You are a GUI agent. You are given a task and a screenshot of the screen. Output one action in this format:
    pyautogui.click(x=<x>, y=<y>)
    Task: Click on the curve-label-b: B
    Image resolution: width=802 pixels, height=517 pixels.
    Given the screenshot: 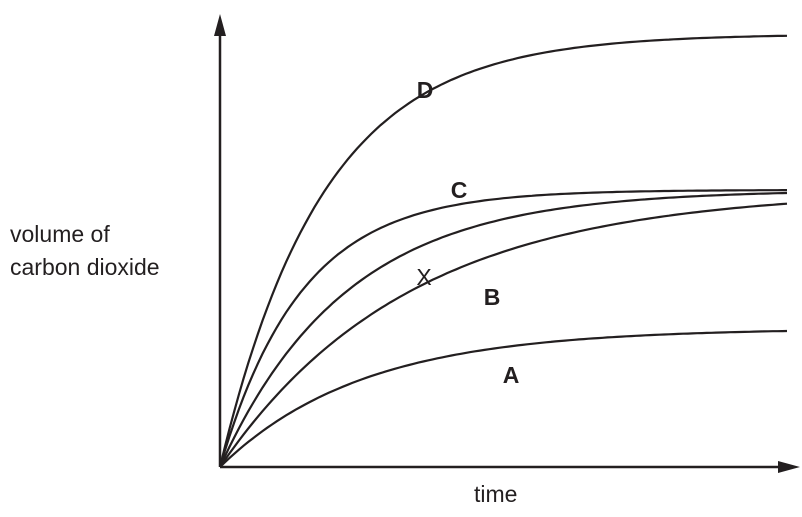 What is the action you would take?
    pyautogui.click(x=492, y=297)
    